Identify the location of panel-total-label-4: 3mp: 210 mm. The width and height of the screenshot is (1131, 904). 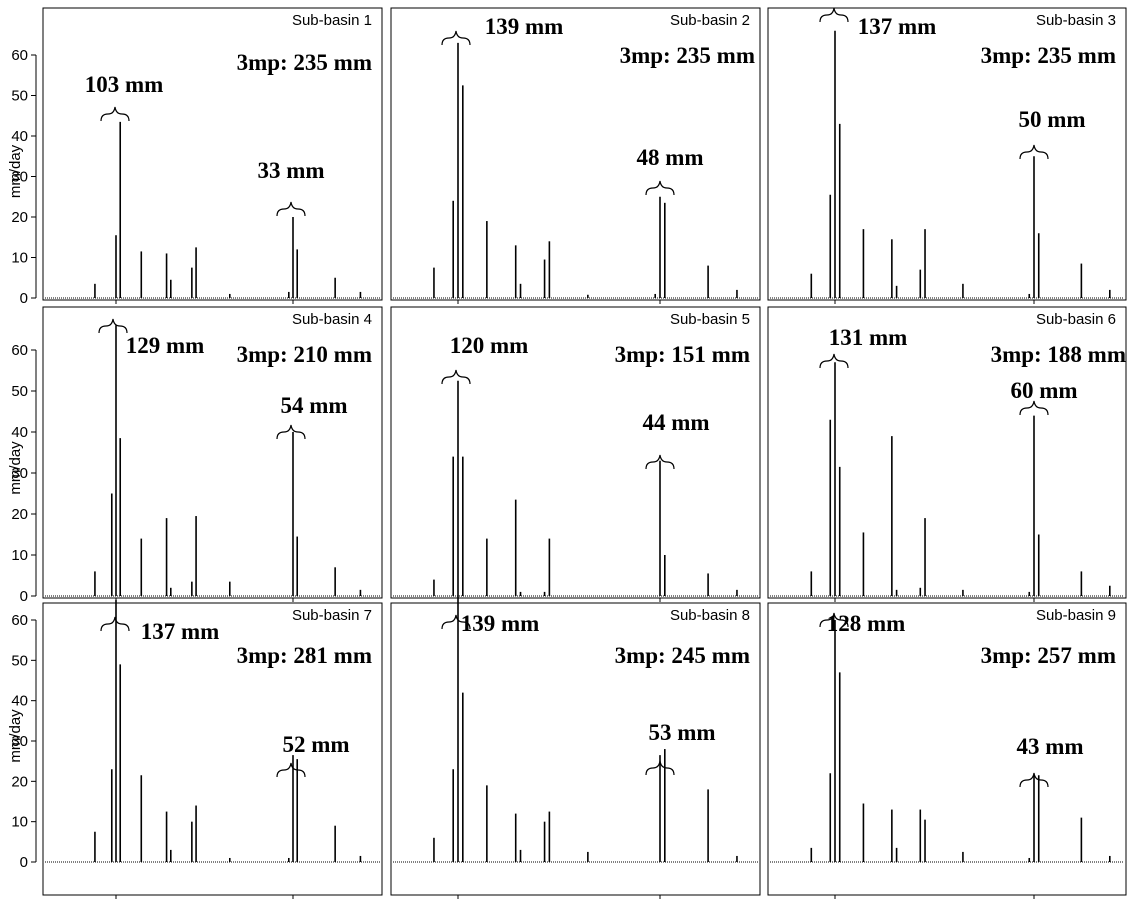
(304, 354).